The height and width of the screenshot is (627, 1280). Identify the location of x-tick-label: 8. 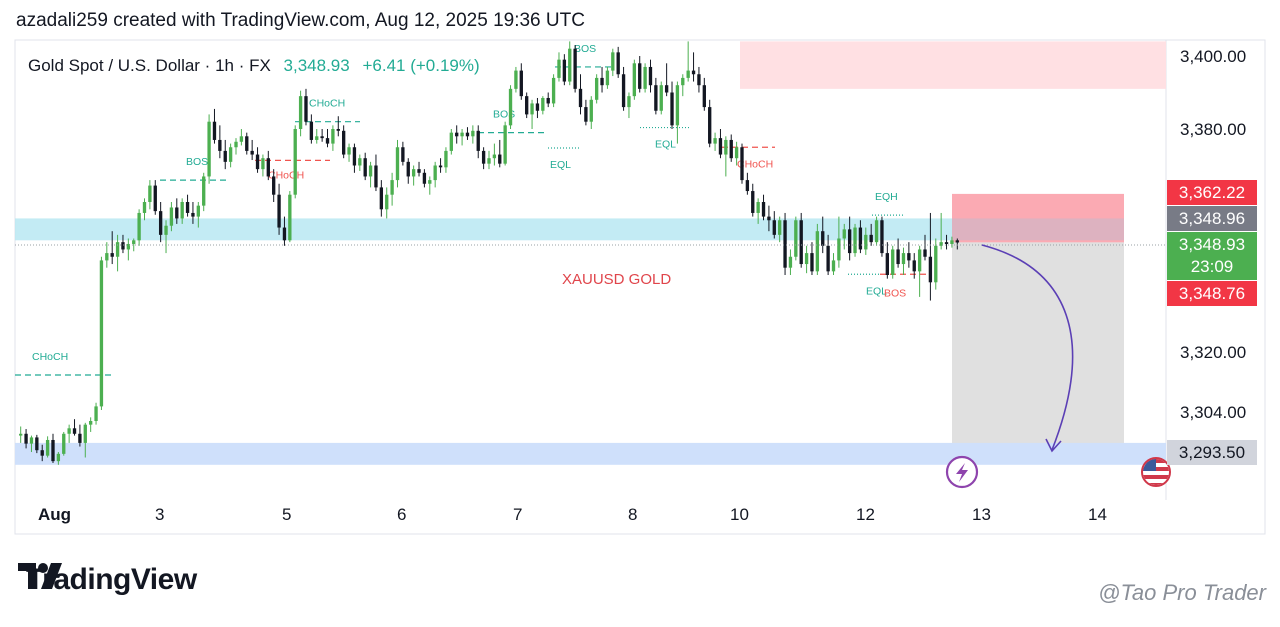
(632, 514).